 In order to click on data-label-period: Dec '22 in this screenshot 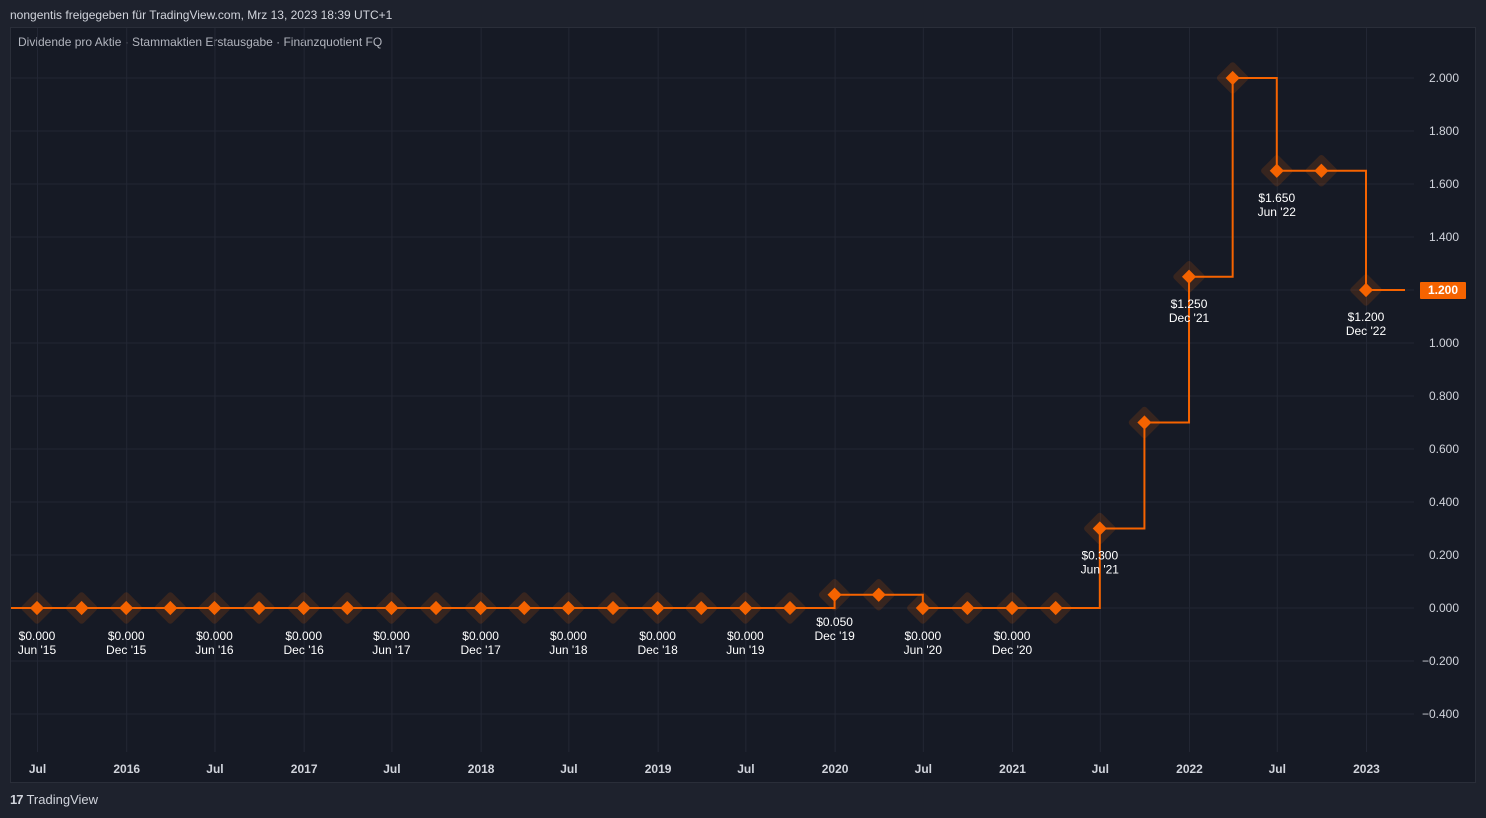, I will do `click(1366, 331)`.